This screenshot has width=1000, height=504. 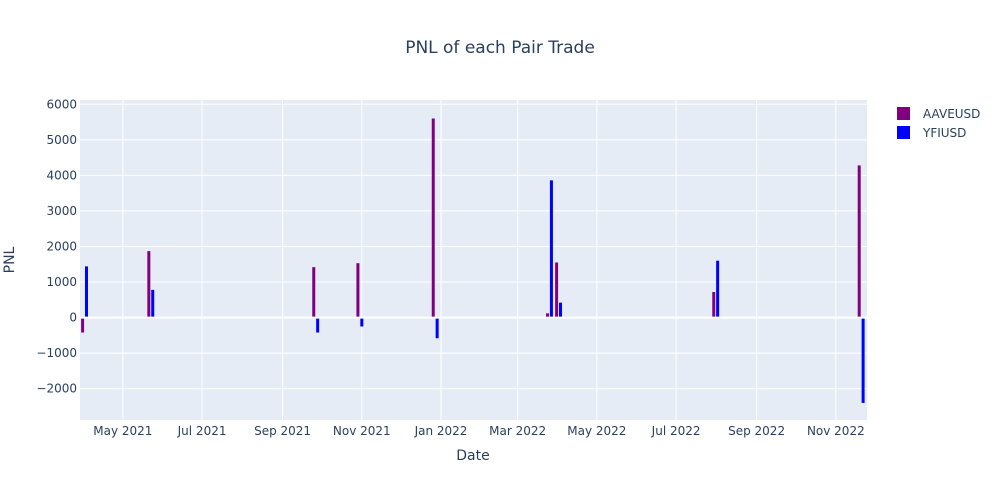 I want to click on x-tick-label: Jul 2022, so click(x=676, y=431).